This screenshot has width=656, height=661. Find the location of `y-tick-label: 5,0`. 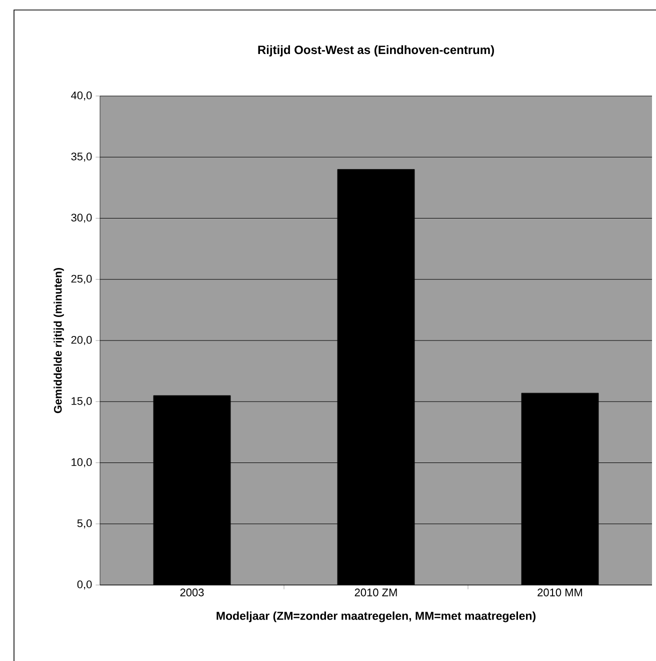

y-tick-label: 5,0 is located at coordinates (84, 523).